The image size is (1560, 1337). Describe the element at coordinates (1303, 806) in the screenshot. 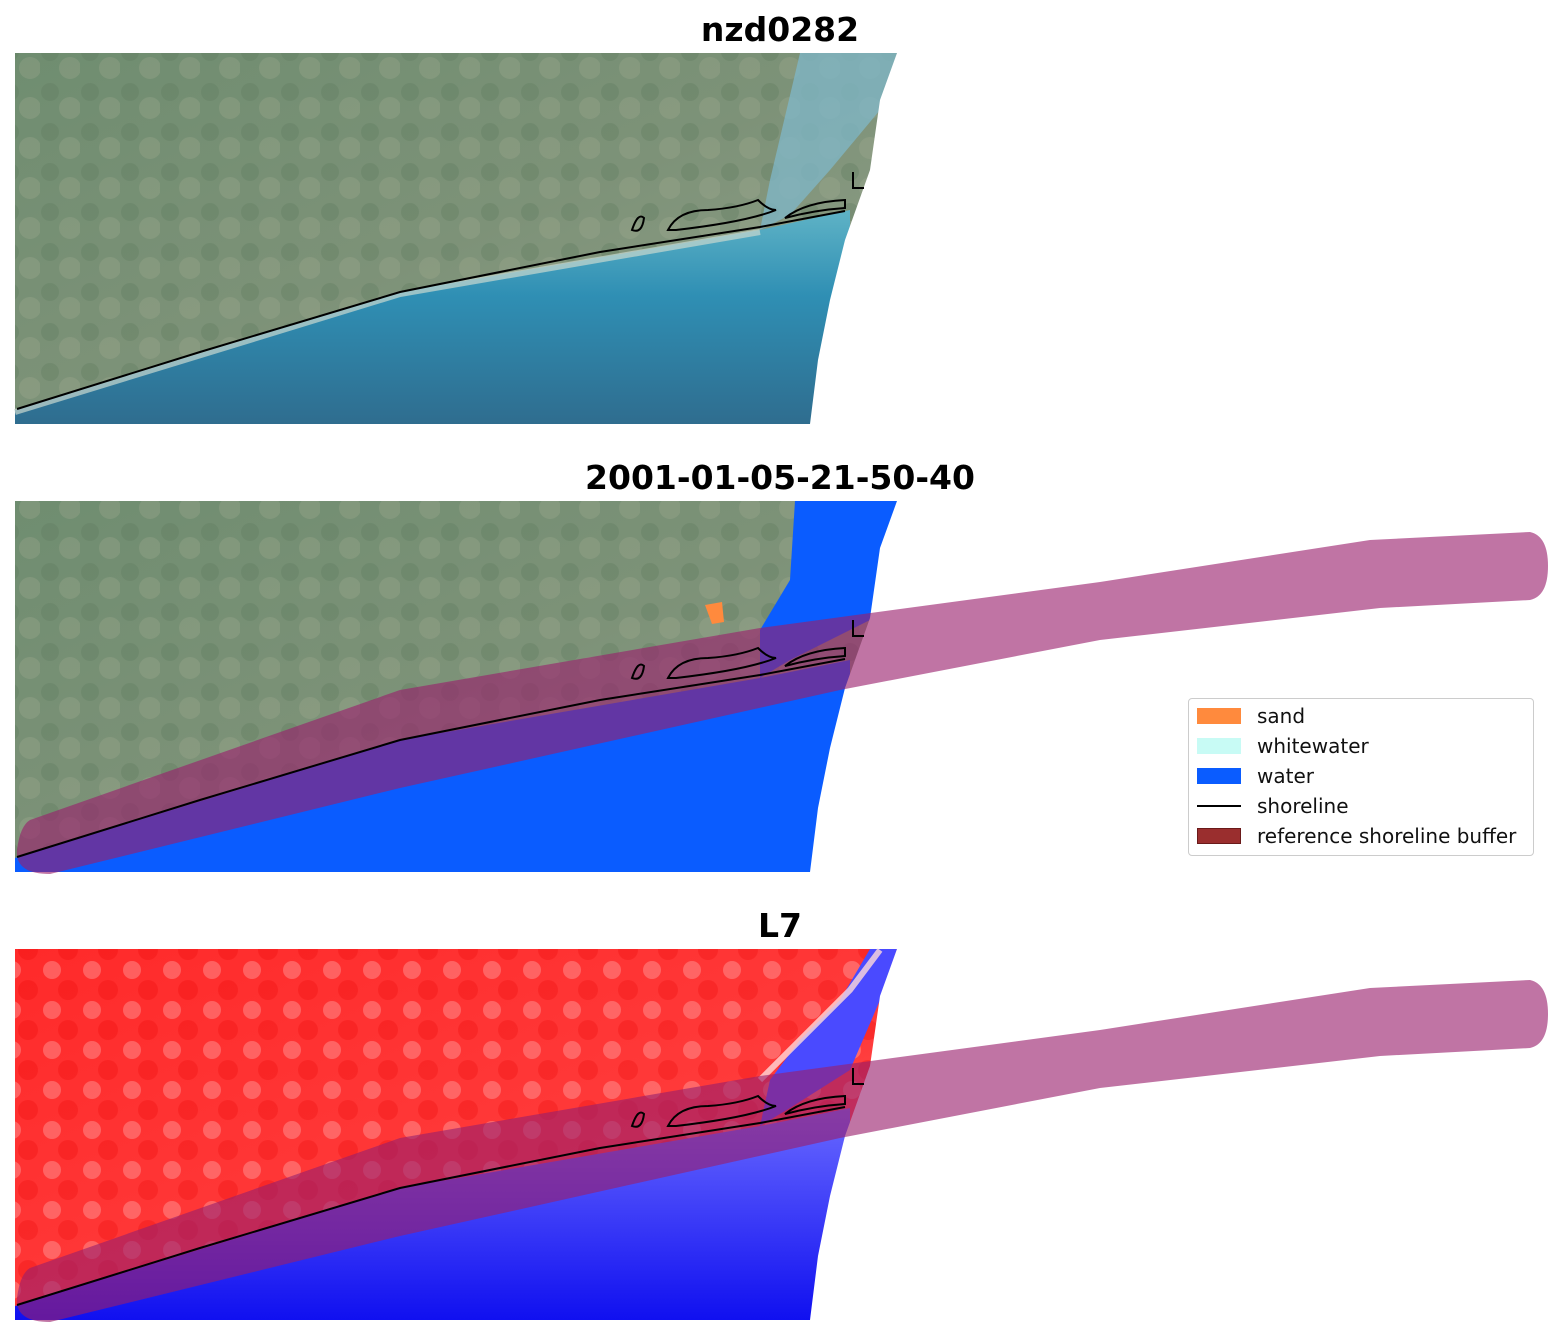

I see `legend-label: shoreline` at that location.